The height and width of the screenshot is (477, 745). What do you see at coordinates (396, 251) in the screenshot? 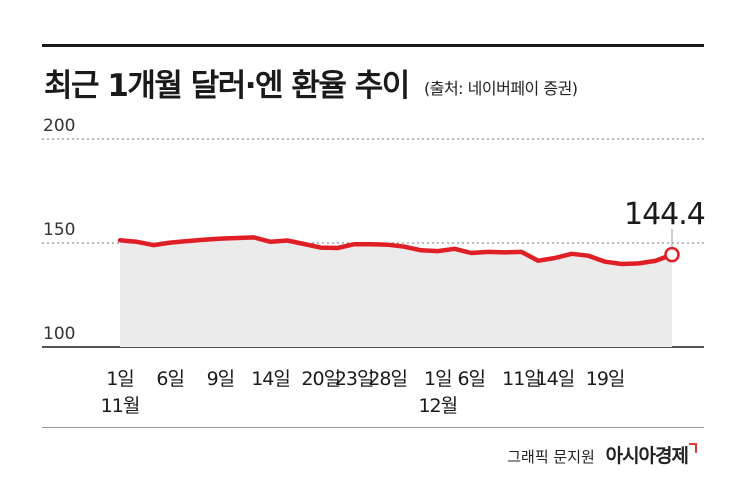
I see `series-line` at bounding box center [396, 251].